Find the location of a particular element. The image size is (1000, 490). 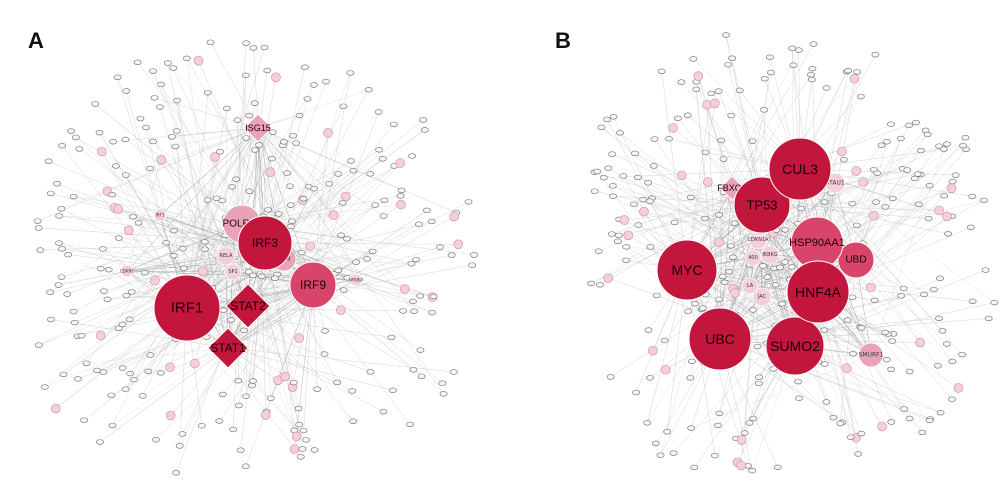

hub-node-label: IRF1 is located at coordinates (187, 308).